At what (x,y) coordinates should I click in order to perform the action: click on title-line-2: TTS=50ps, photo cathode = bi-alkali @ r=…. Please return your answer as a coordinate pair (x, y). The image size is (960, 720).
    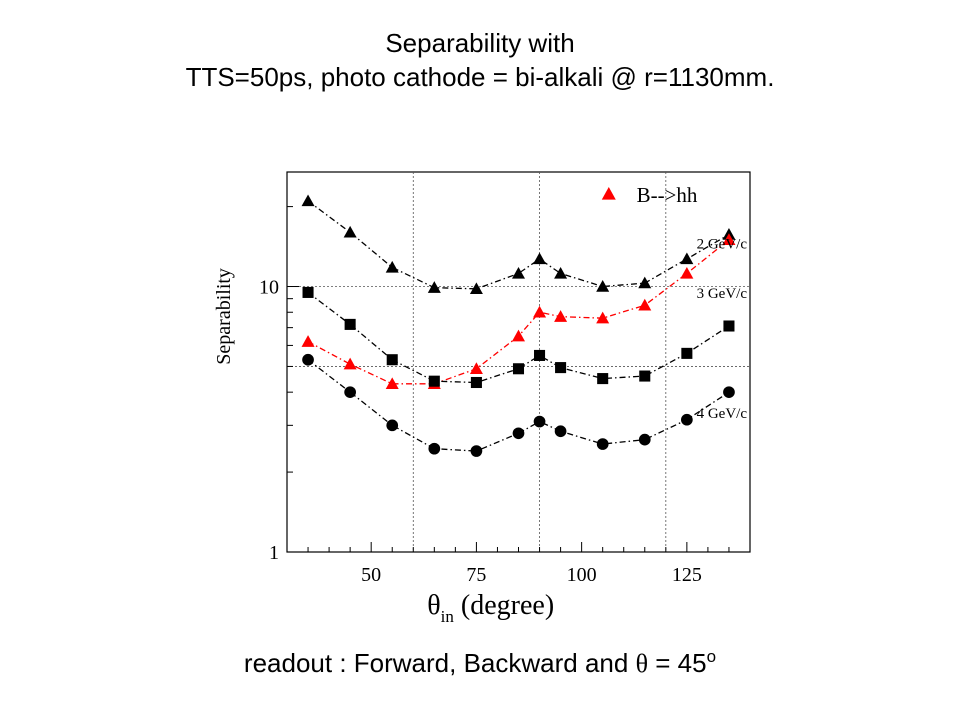
    Looking at the image, I should click on (480, 77).